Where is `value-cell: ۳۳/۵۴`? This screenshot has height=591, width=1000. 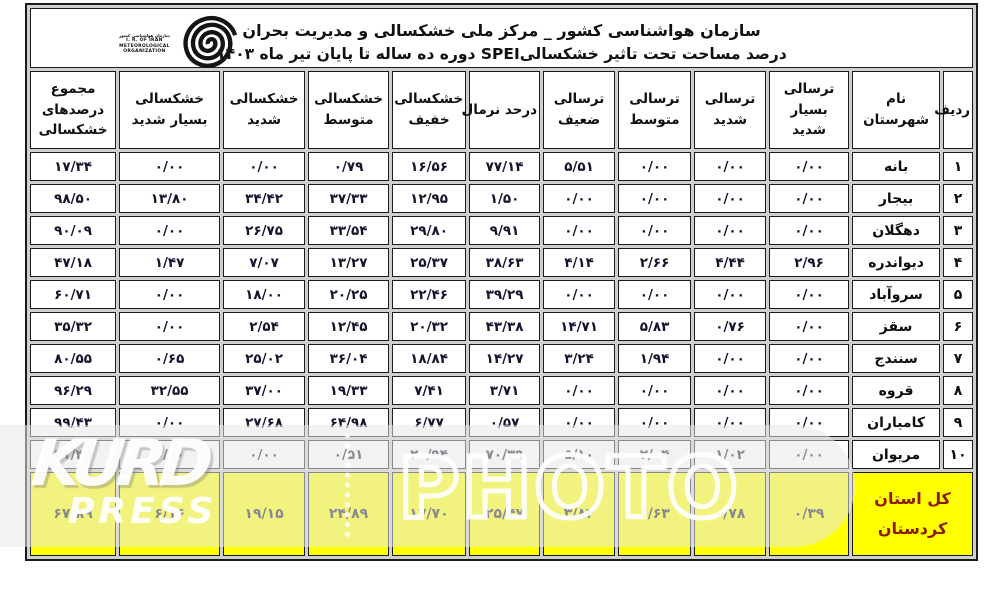 value-cell: ۳۳/۵۴ is located at coordinates (349, 230).